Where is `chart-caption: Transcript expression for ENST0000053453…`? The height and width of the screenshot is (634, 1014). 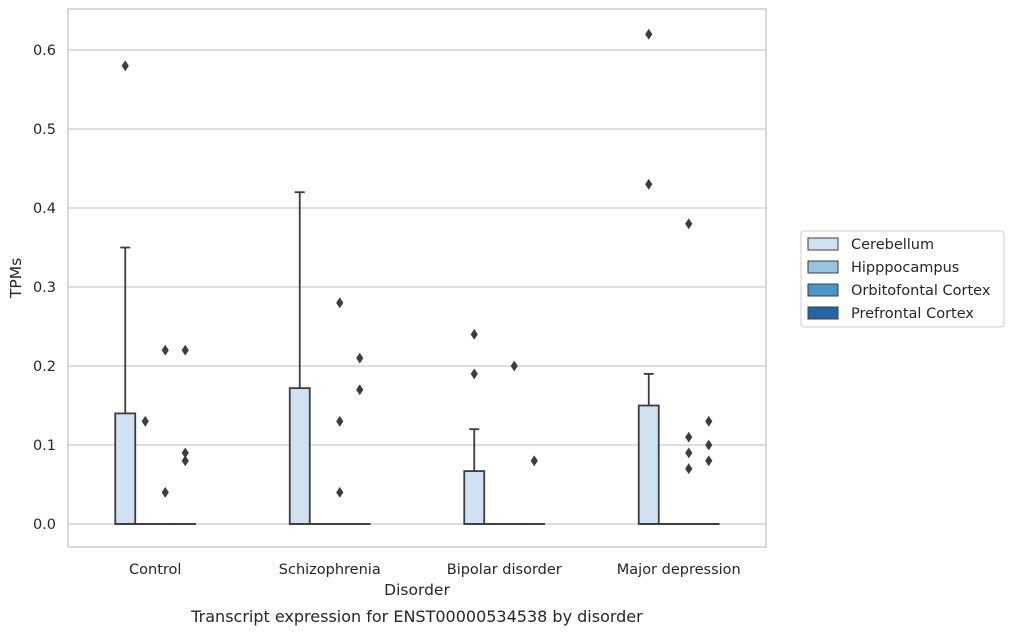
chart-caption: Transcript expression for ENST0000053453… is located at coordinates (416, 616).